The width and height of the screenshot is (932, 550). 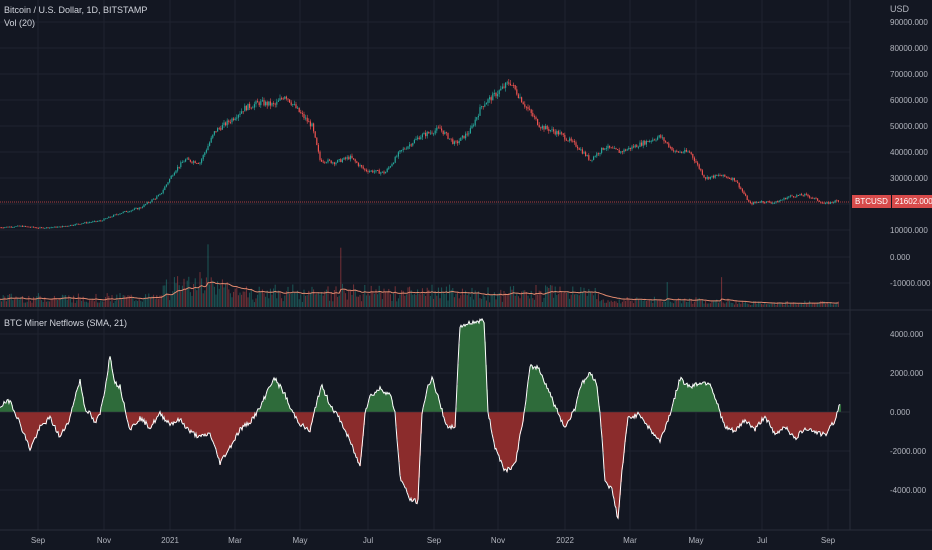 I want to click on x-tick-label: Sep, so click(x=434, y=540).